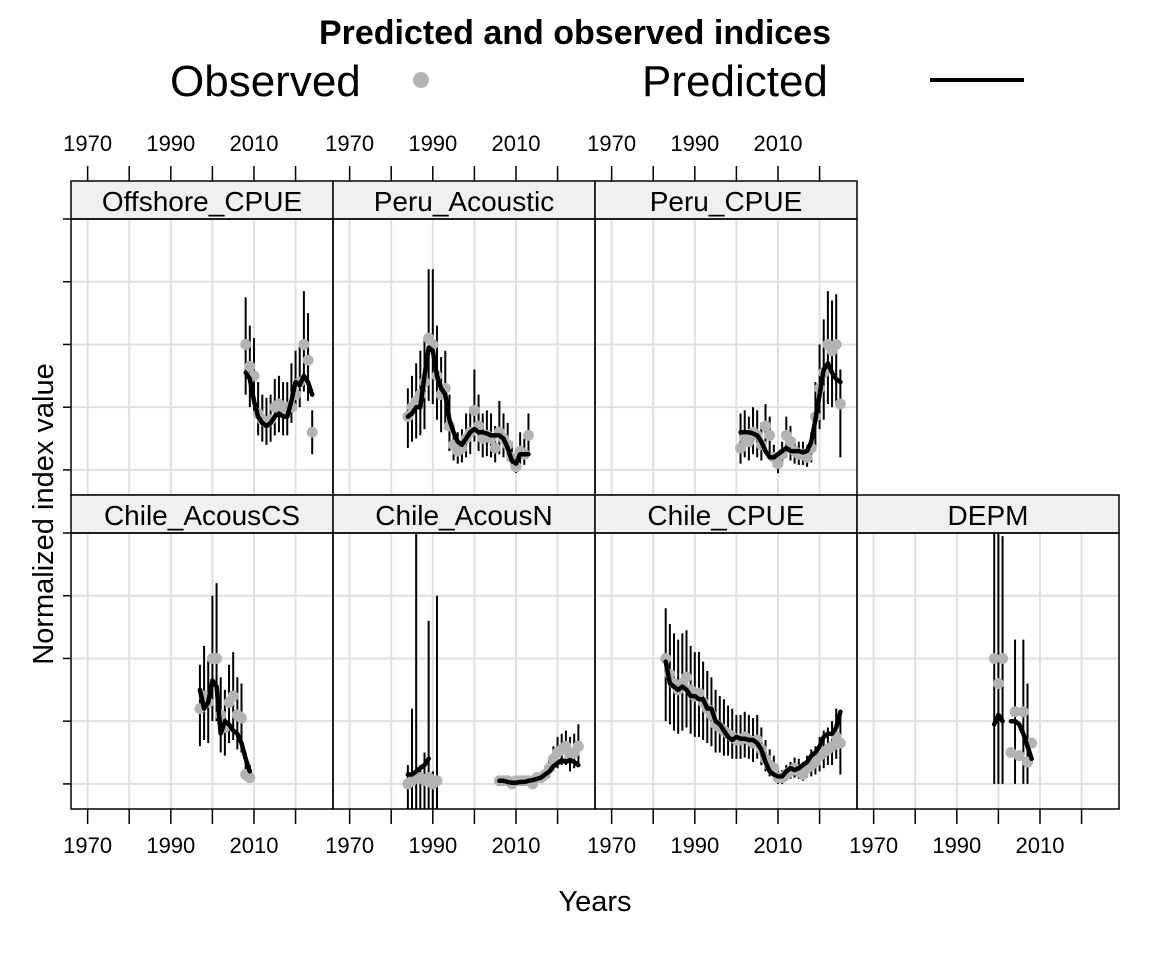 Image resolution: width=1152 pixels, height=960 pixels. I want to click on x-axis-label: Years, so click(594, 902).